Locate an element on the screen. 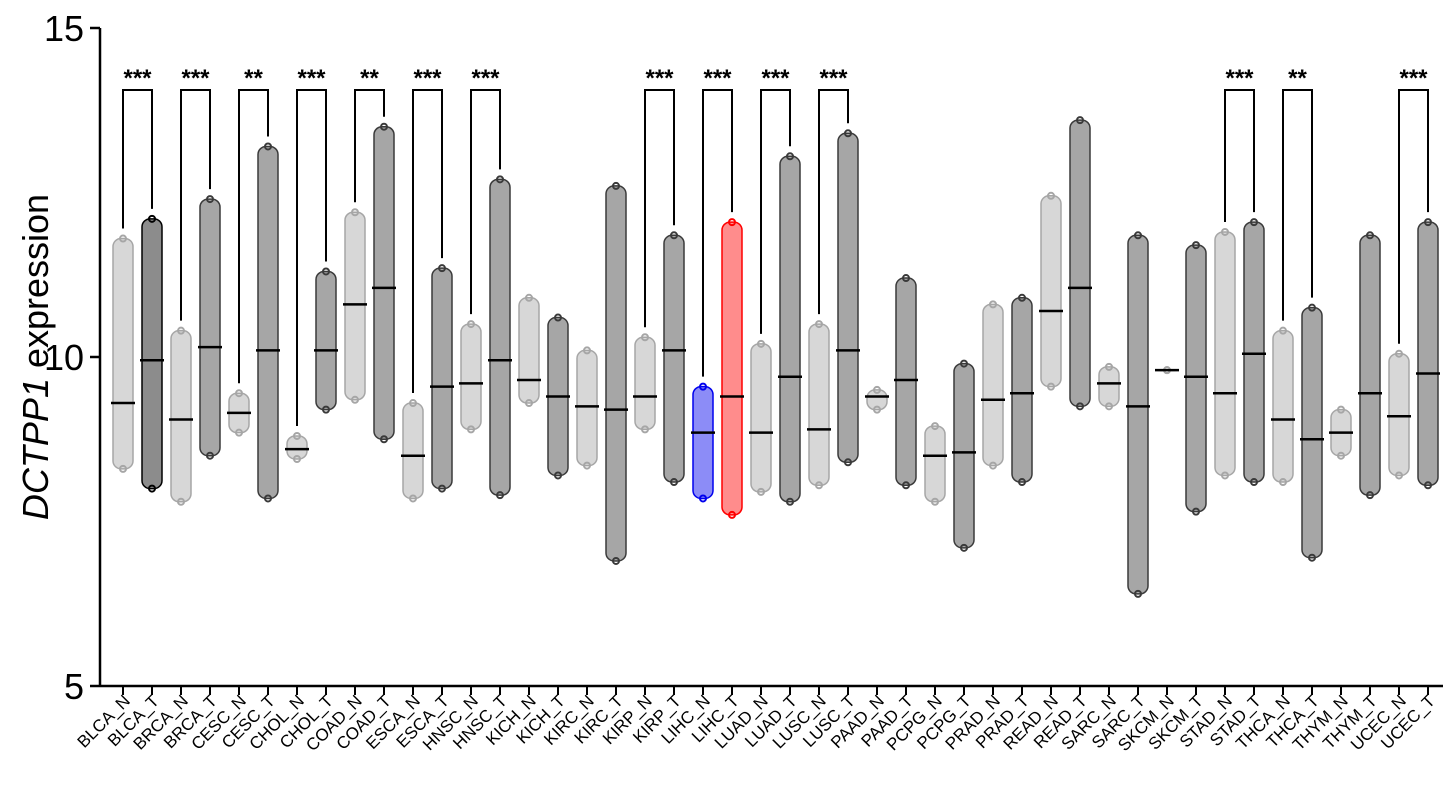 The width and height of the screenshot is (1454, 785). y-tick-label: 5 is located at coordinates (74, 686).